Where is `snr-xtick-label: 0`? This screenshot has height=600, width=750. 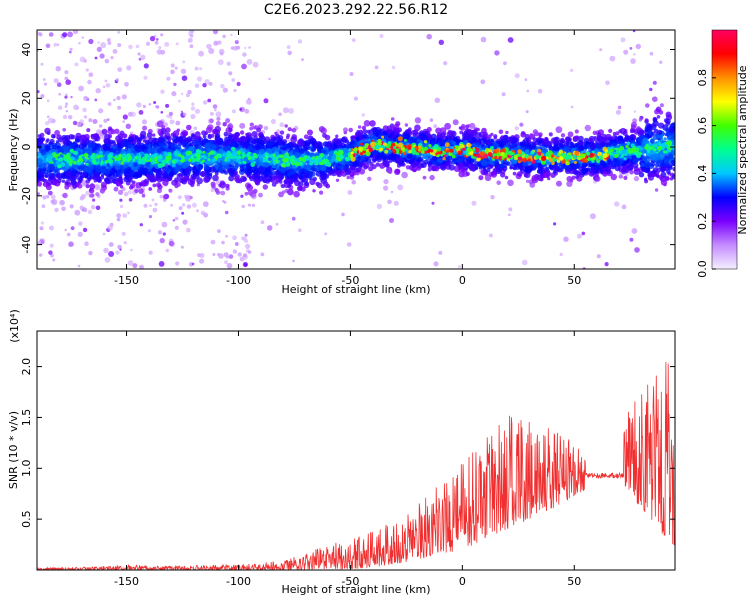 snr-xtick-label: 0 is located at coordinates (462, 581).